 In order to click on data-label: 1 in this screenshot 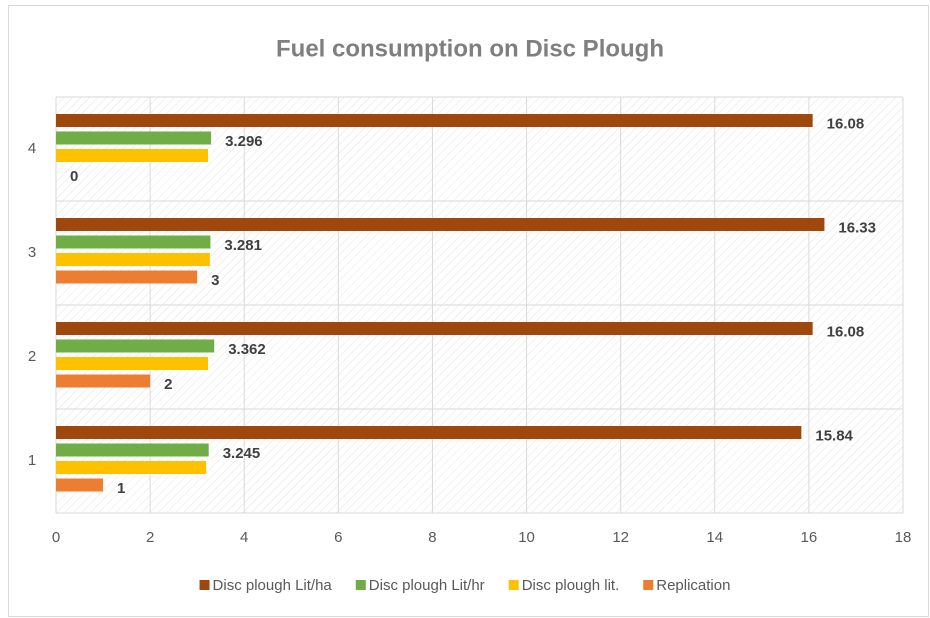, I will do `click(121, 488)`.